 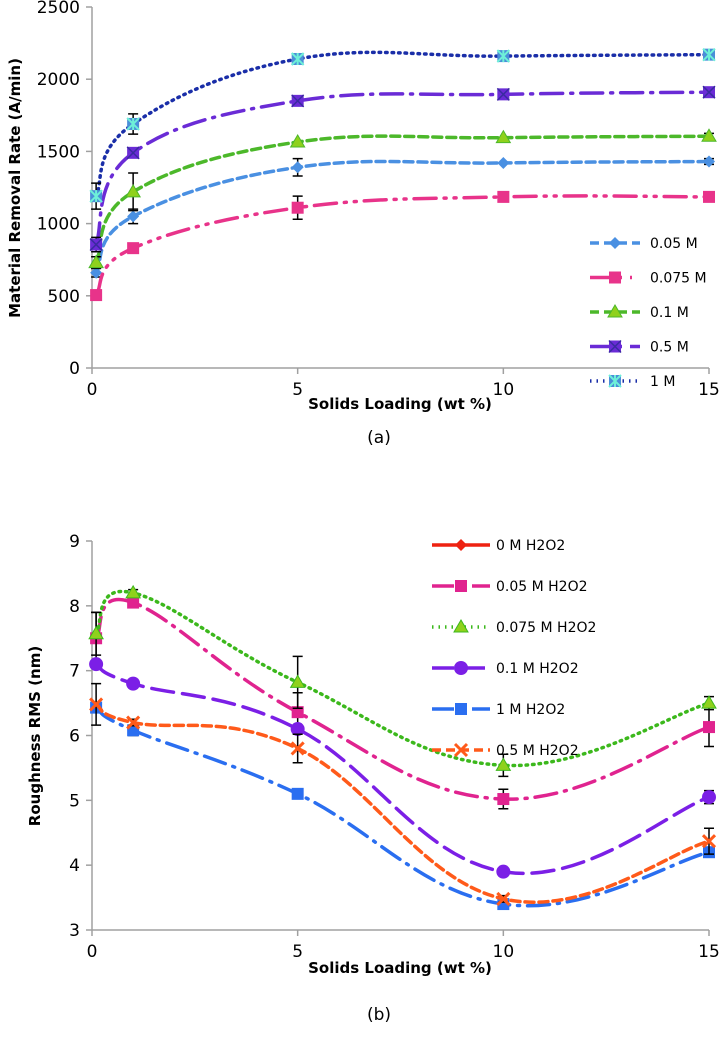 What do you see at coordinates (669, 313) in the screenshot?
I see `legend-label: 0.1 M` at bounding box center [669, 313].